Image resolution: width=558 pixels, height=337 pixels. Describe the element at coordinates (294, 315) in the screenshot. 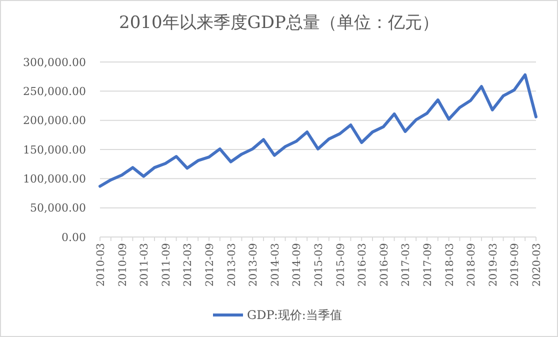

I see `legend-label: GDP:现价:当季值` at that location.